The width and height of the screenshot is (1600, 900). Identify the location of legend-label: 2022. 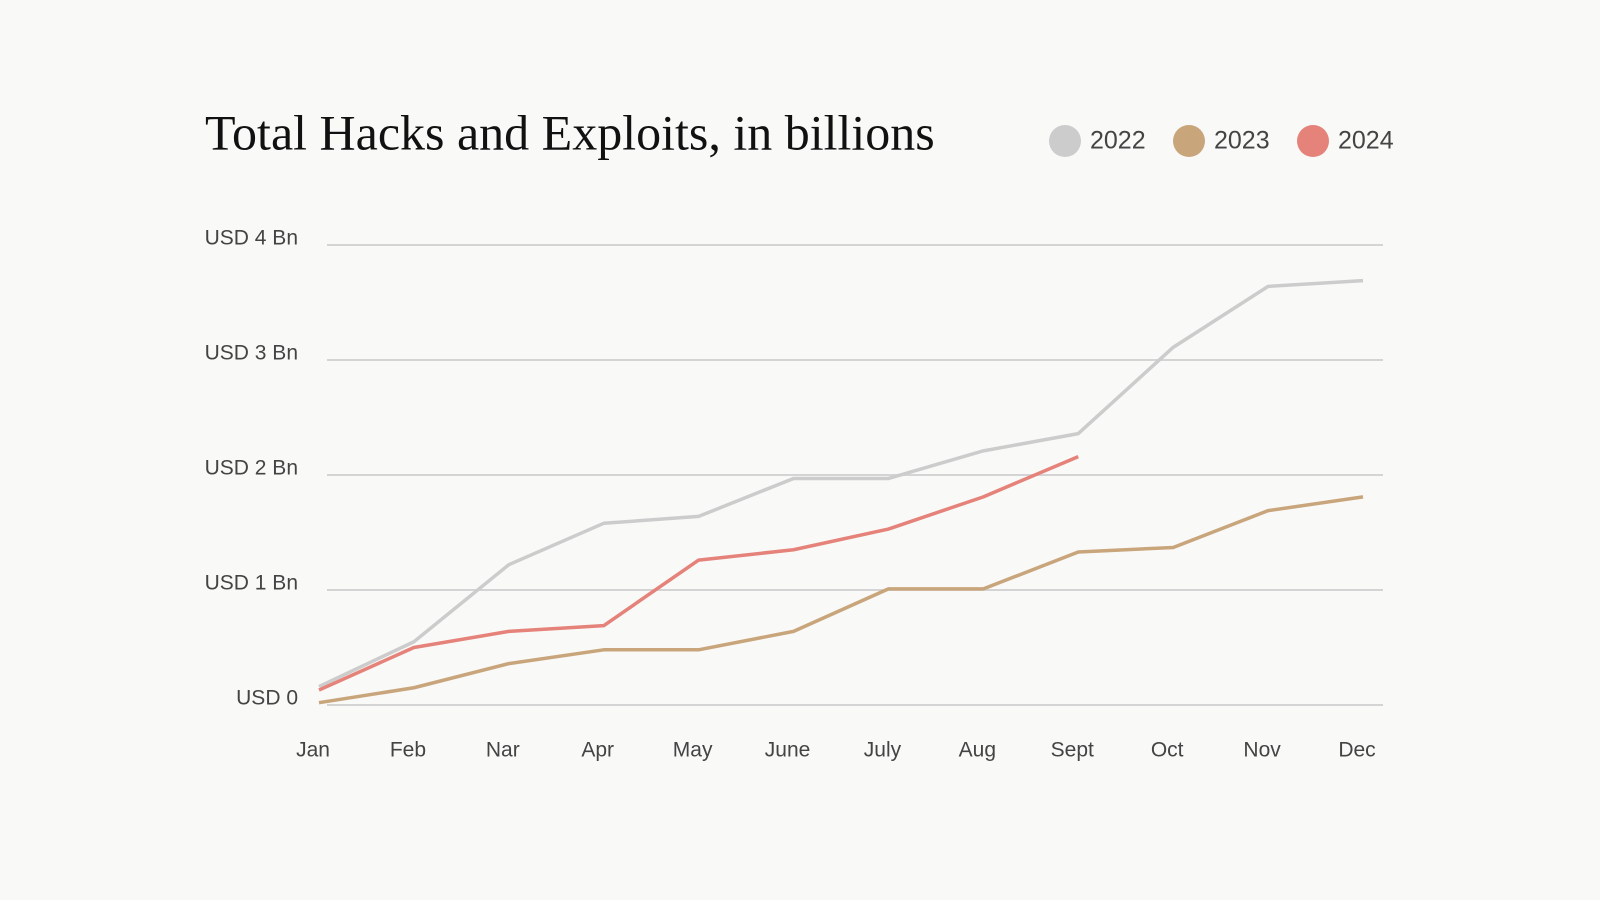
(1118, 141).